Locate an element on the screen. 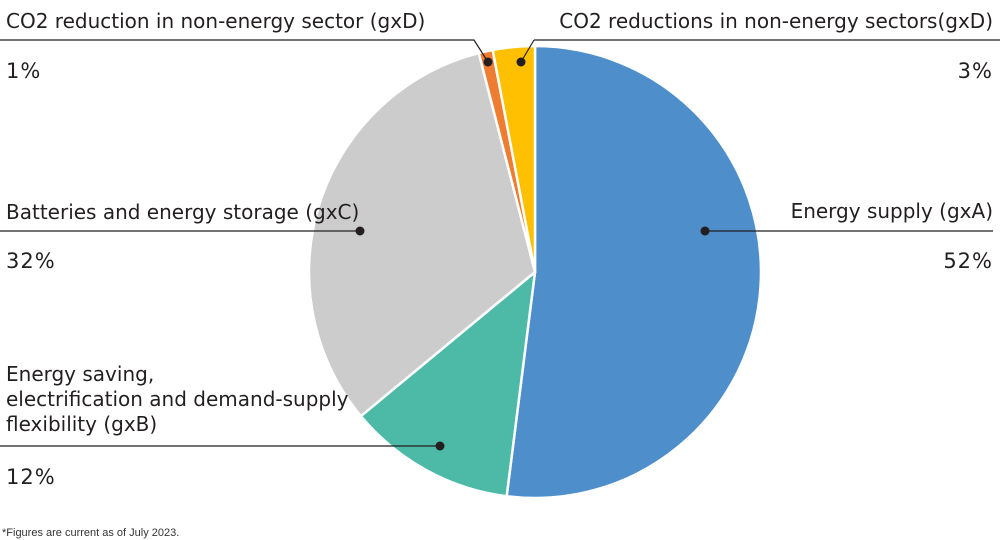 Image resolution: width=1000 pixels, height=540 pixels. slice-label: Energy supply (gxA) is located at coordinates (892, 211).